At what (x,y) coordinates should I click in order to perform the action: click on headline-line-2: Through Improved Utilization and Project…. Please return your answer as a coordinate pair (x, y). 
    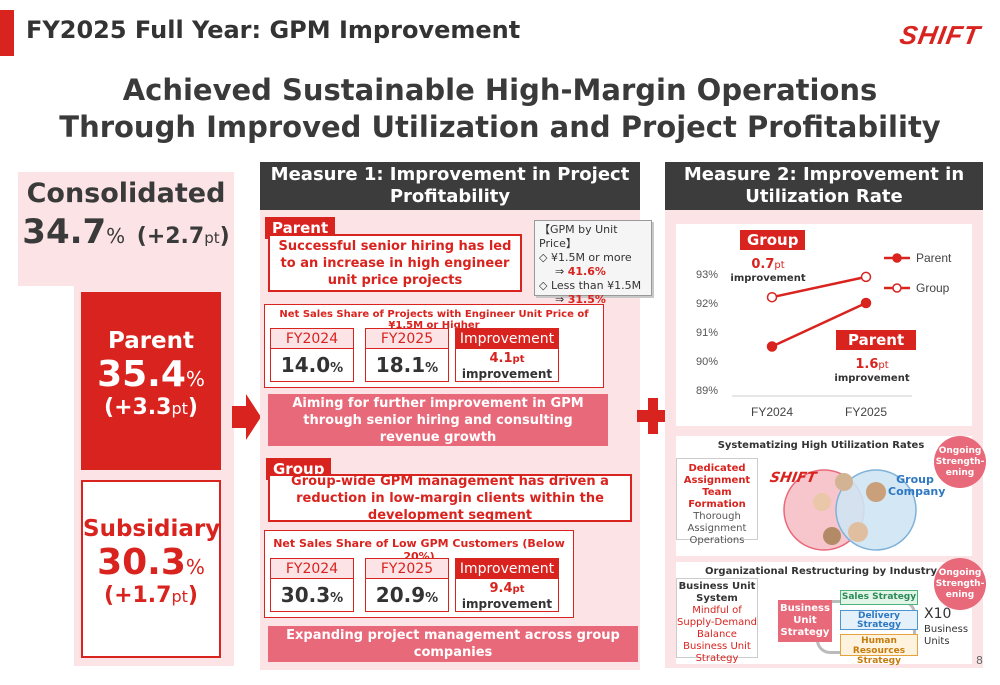
    Looking at the image, I should click on (500, 127).